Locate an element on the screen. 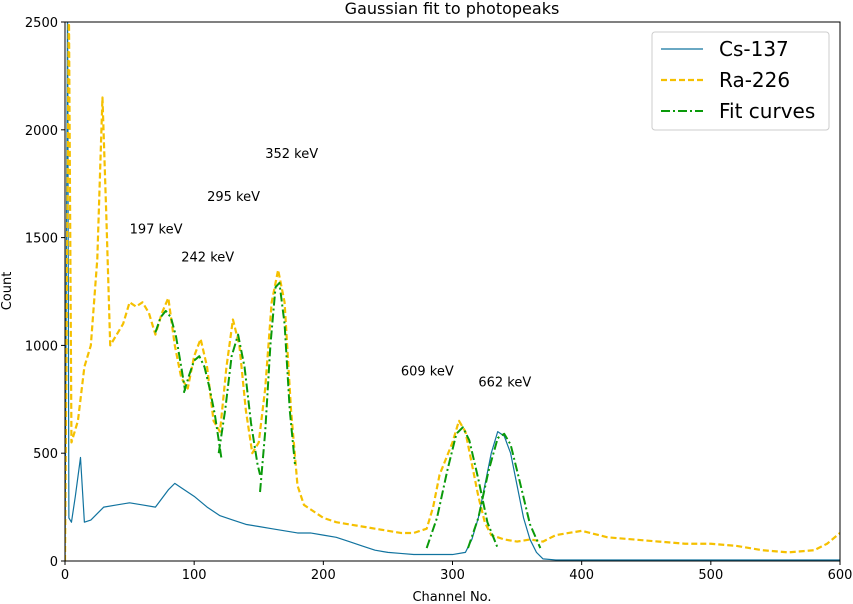 This screenshot has height=604, width=853. annotation: 609 keV is located at coordinates (427, 372).